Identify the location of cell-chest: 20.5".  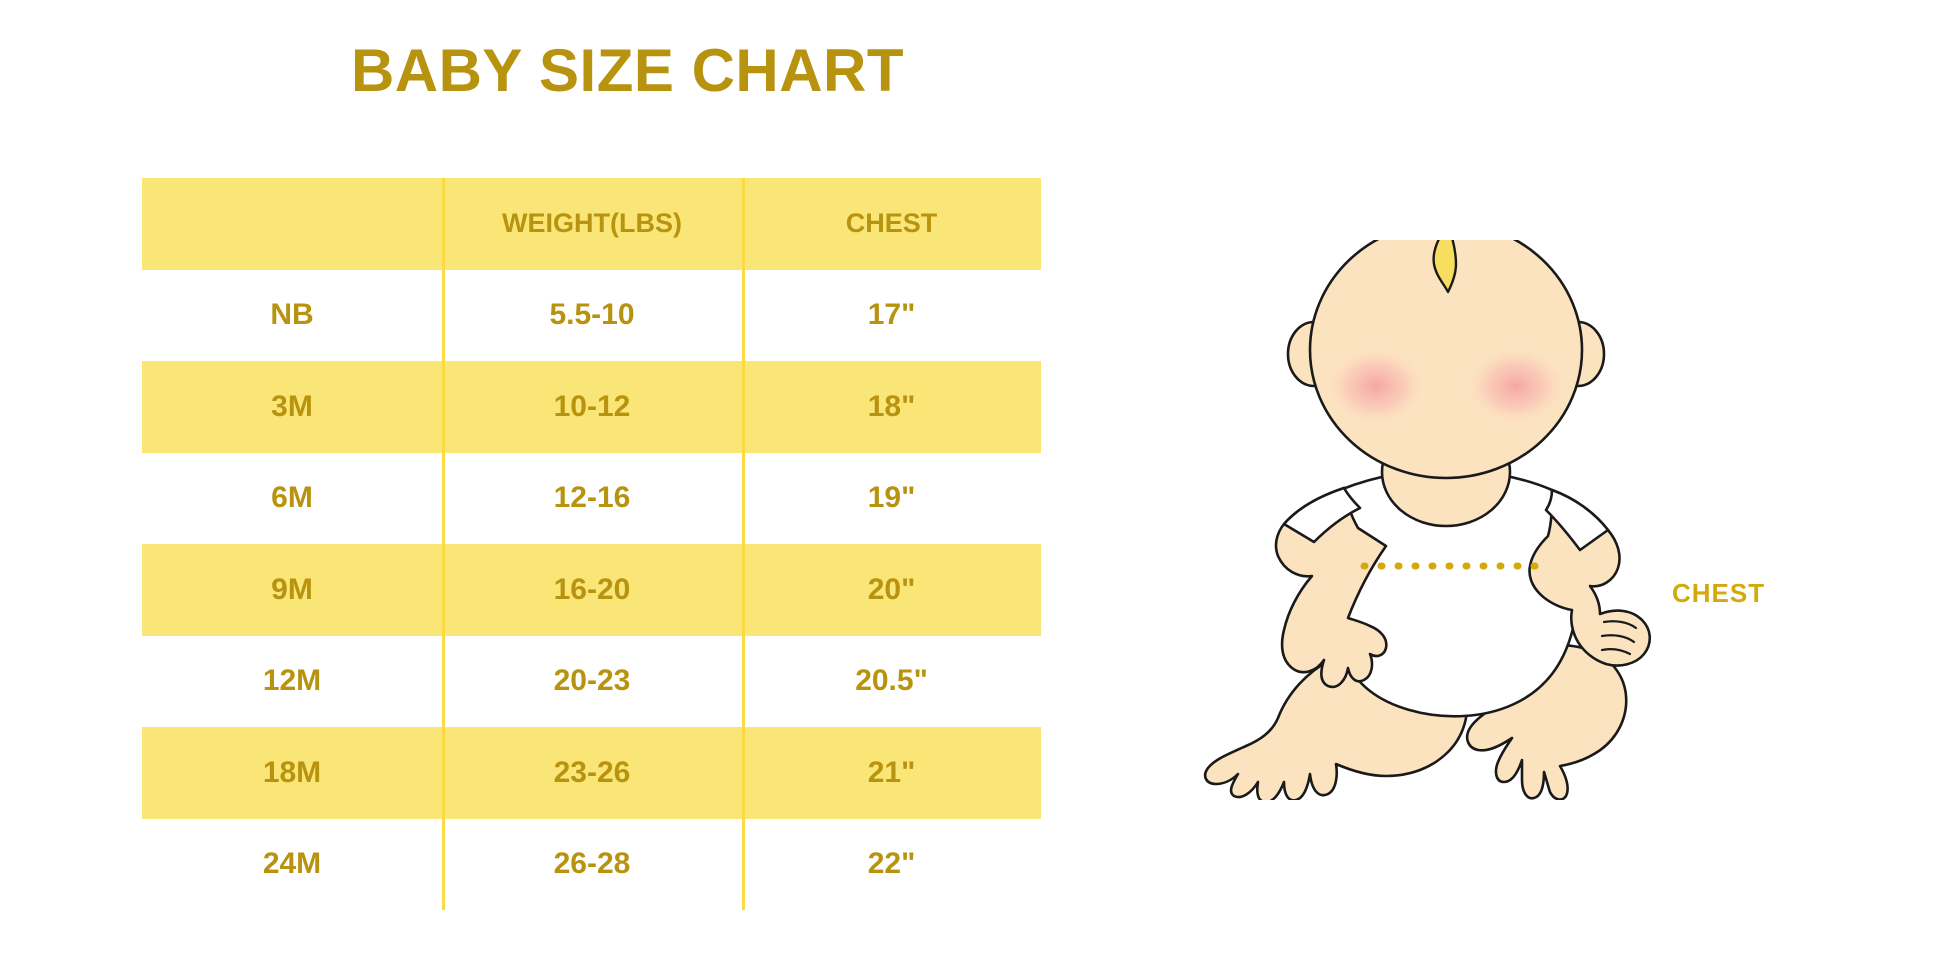
(891, 681).